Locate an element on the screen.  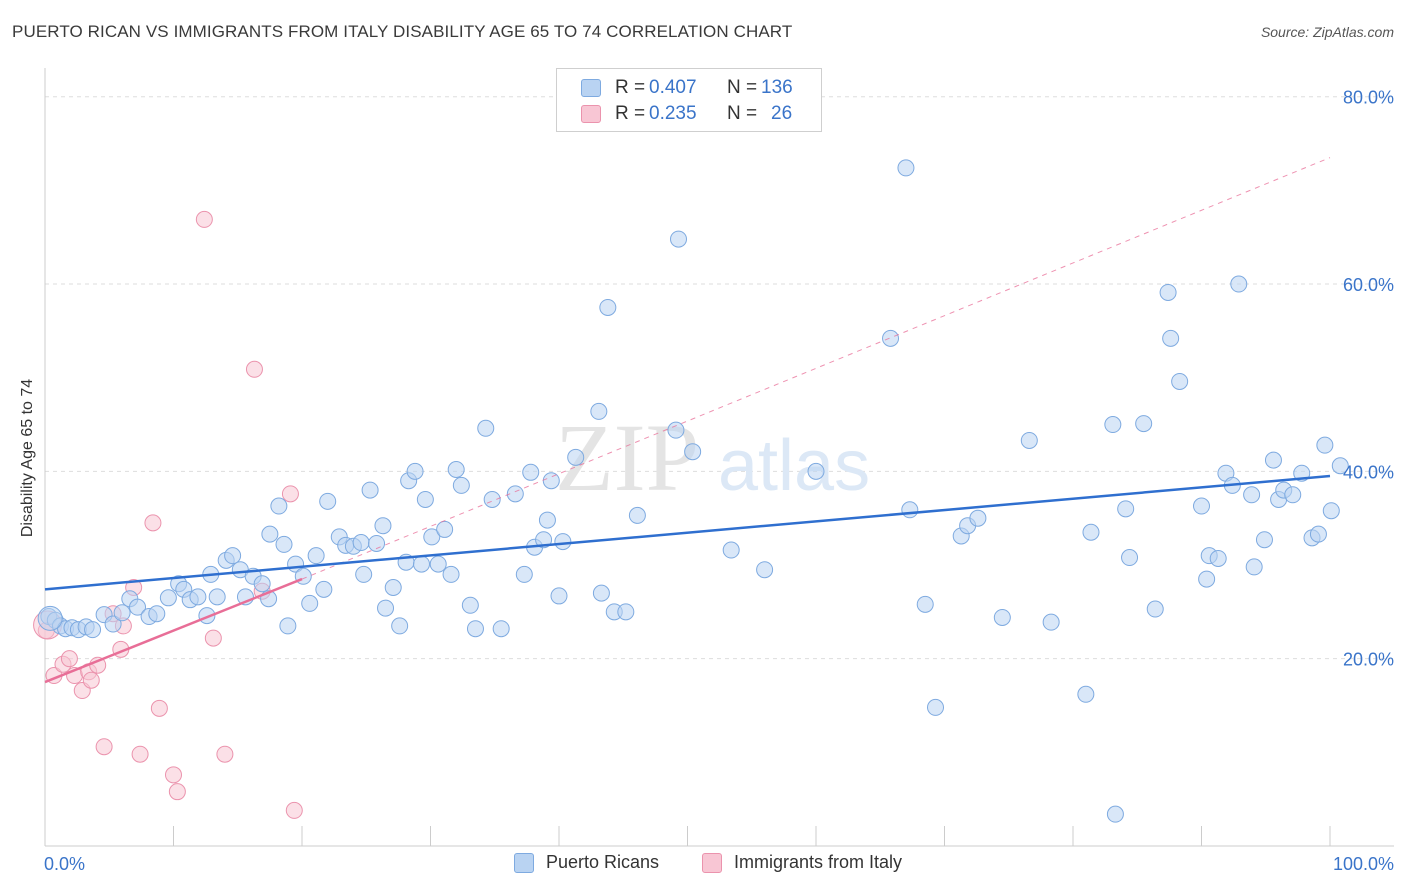
legend-label: Puerto Ricans is located at coordinates (603, 862).